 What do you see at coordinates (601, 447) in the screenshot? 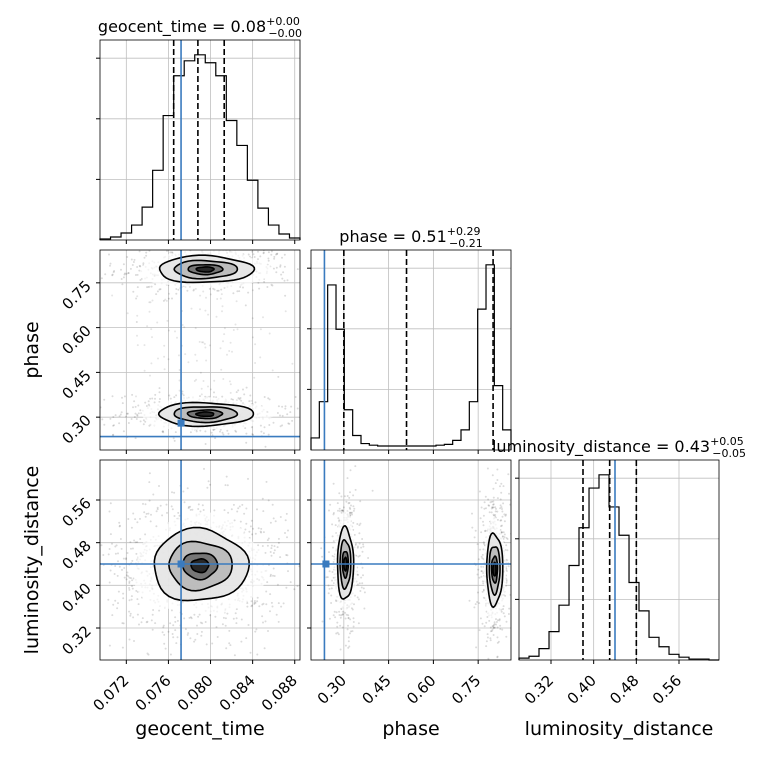
I see `title-main: luminosity_distance = 0.43` at bounding box center [601, 447].